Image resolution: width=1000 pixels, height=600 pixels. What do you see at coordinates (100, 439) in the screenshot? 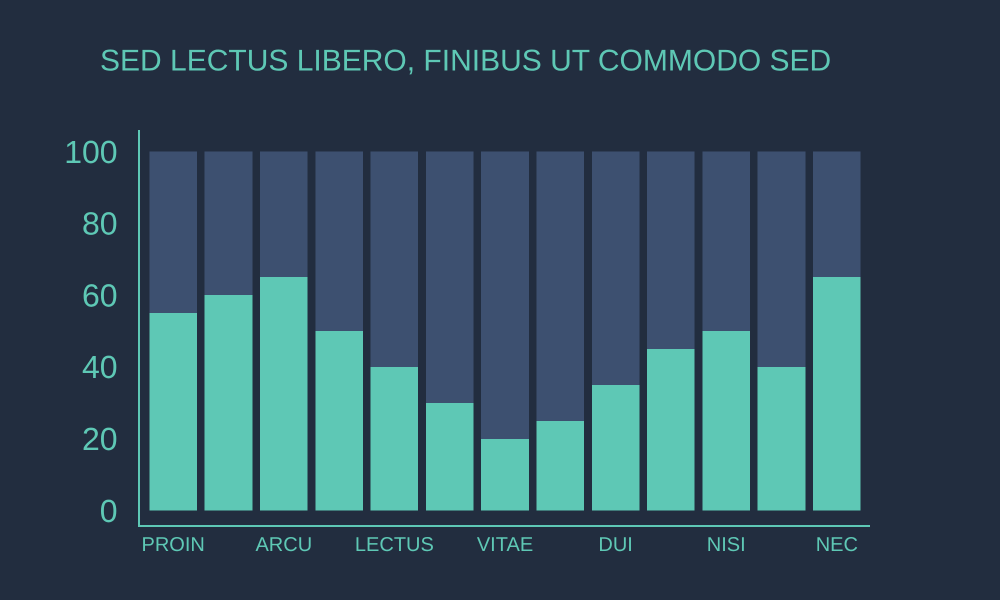
I see `y-tick-label: 20` at bounding box center [100, 439].